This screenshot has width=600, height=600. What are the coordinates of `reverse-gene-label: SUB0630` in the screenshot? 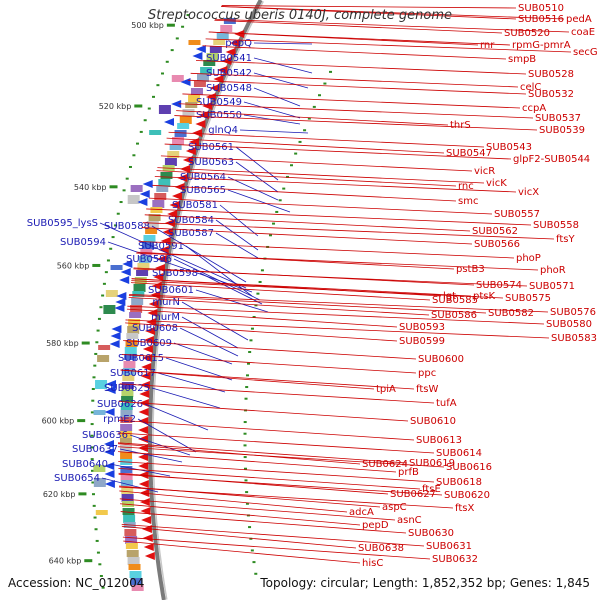 It's located at (431, 533).